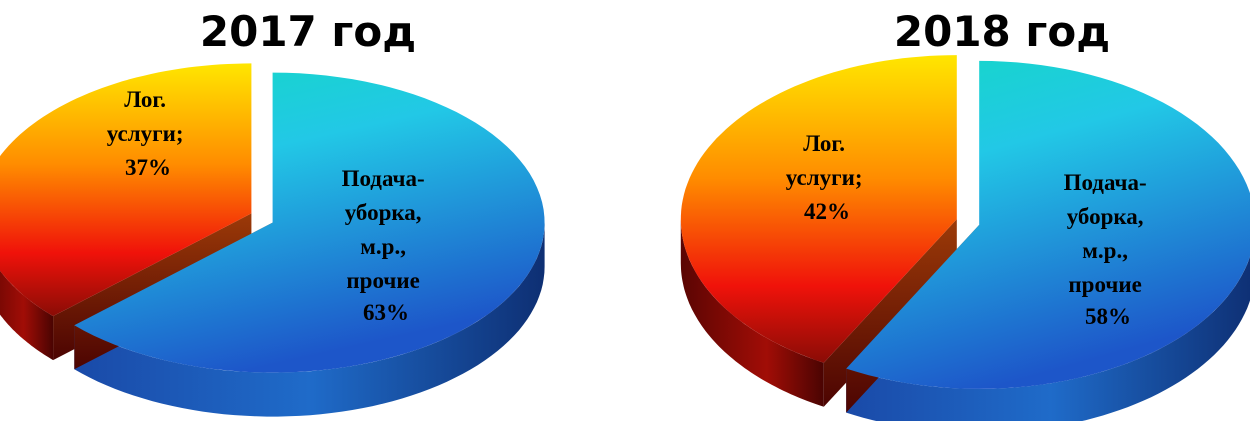 Image resolution: width=1250 pixels, height=421 pixels. Describe the element at coordinates (308, 31) in the screenshot. I see `chart-title: 2017 год` at that location.